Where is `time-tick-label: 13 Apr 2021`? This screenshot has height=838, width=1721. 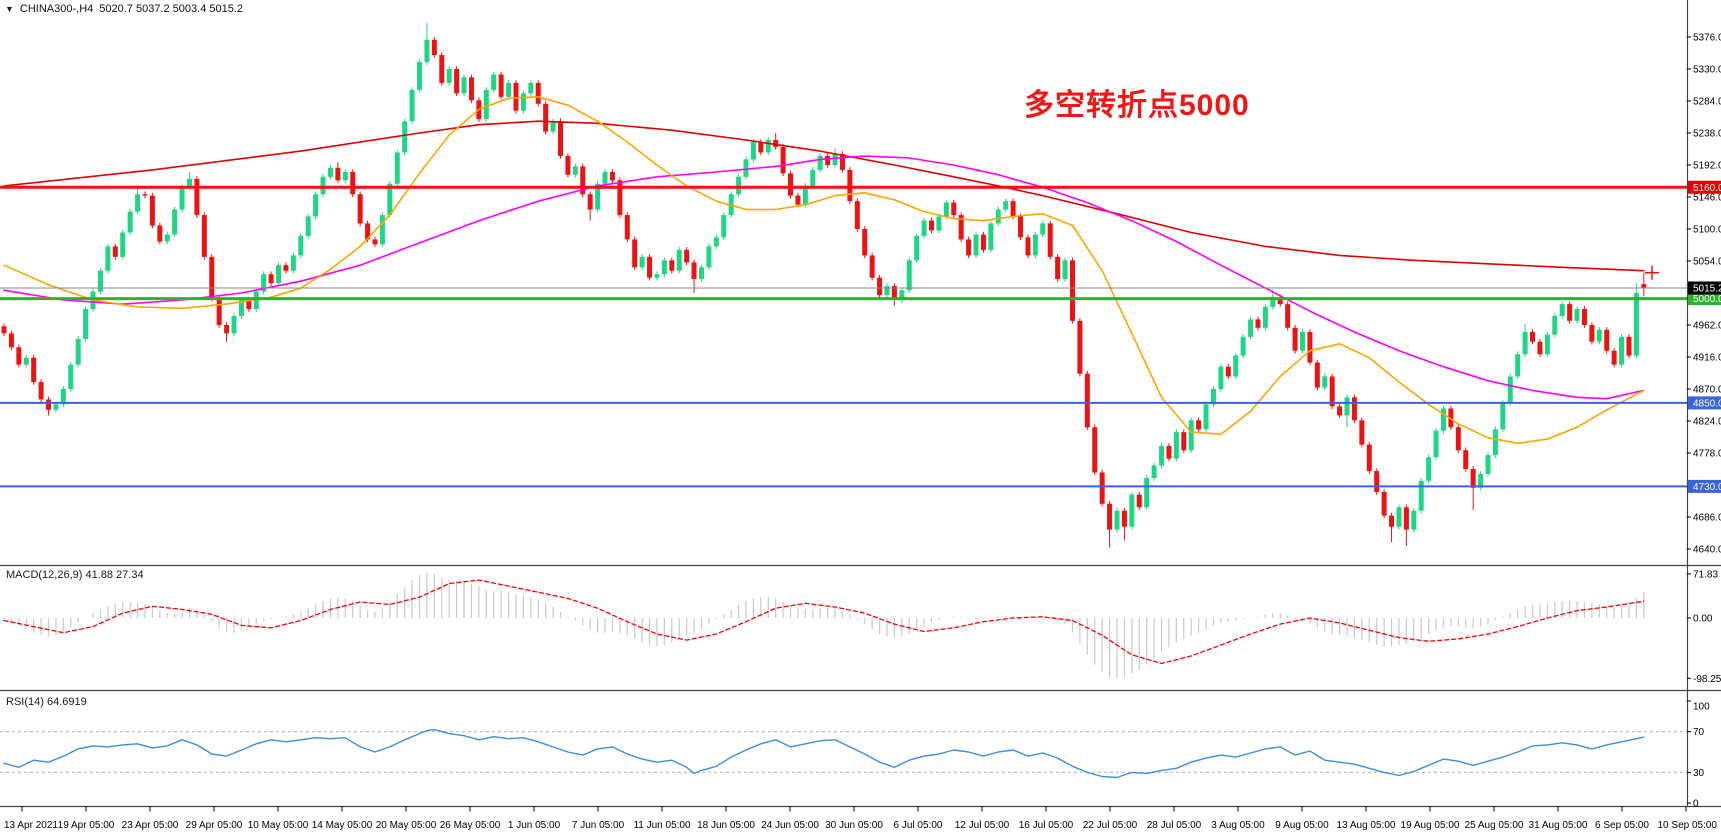
time-tick-label: 13 Apr 2021 is located at coordinates (31, 825).